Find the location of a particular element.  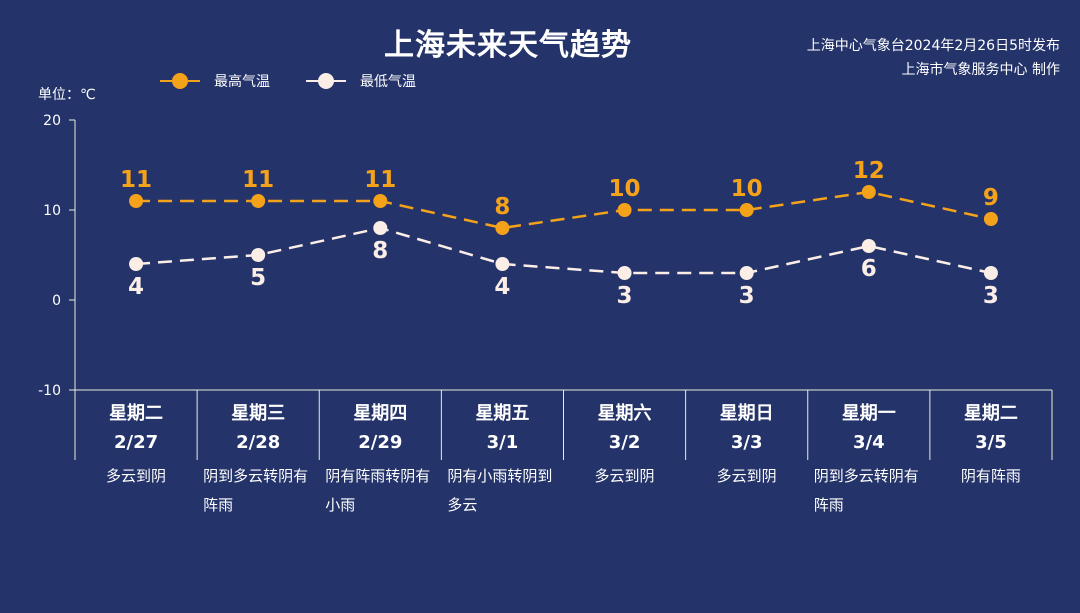

data-label-low: 5 is located at coordinates (258, 278).